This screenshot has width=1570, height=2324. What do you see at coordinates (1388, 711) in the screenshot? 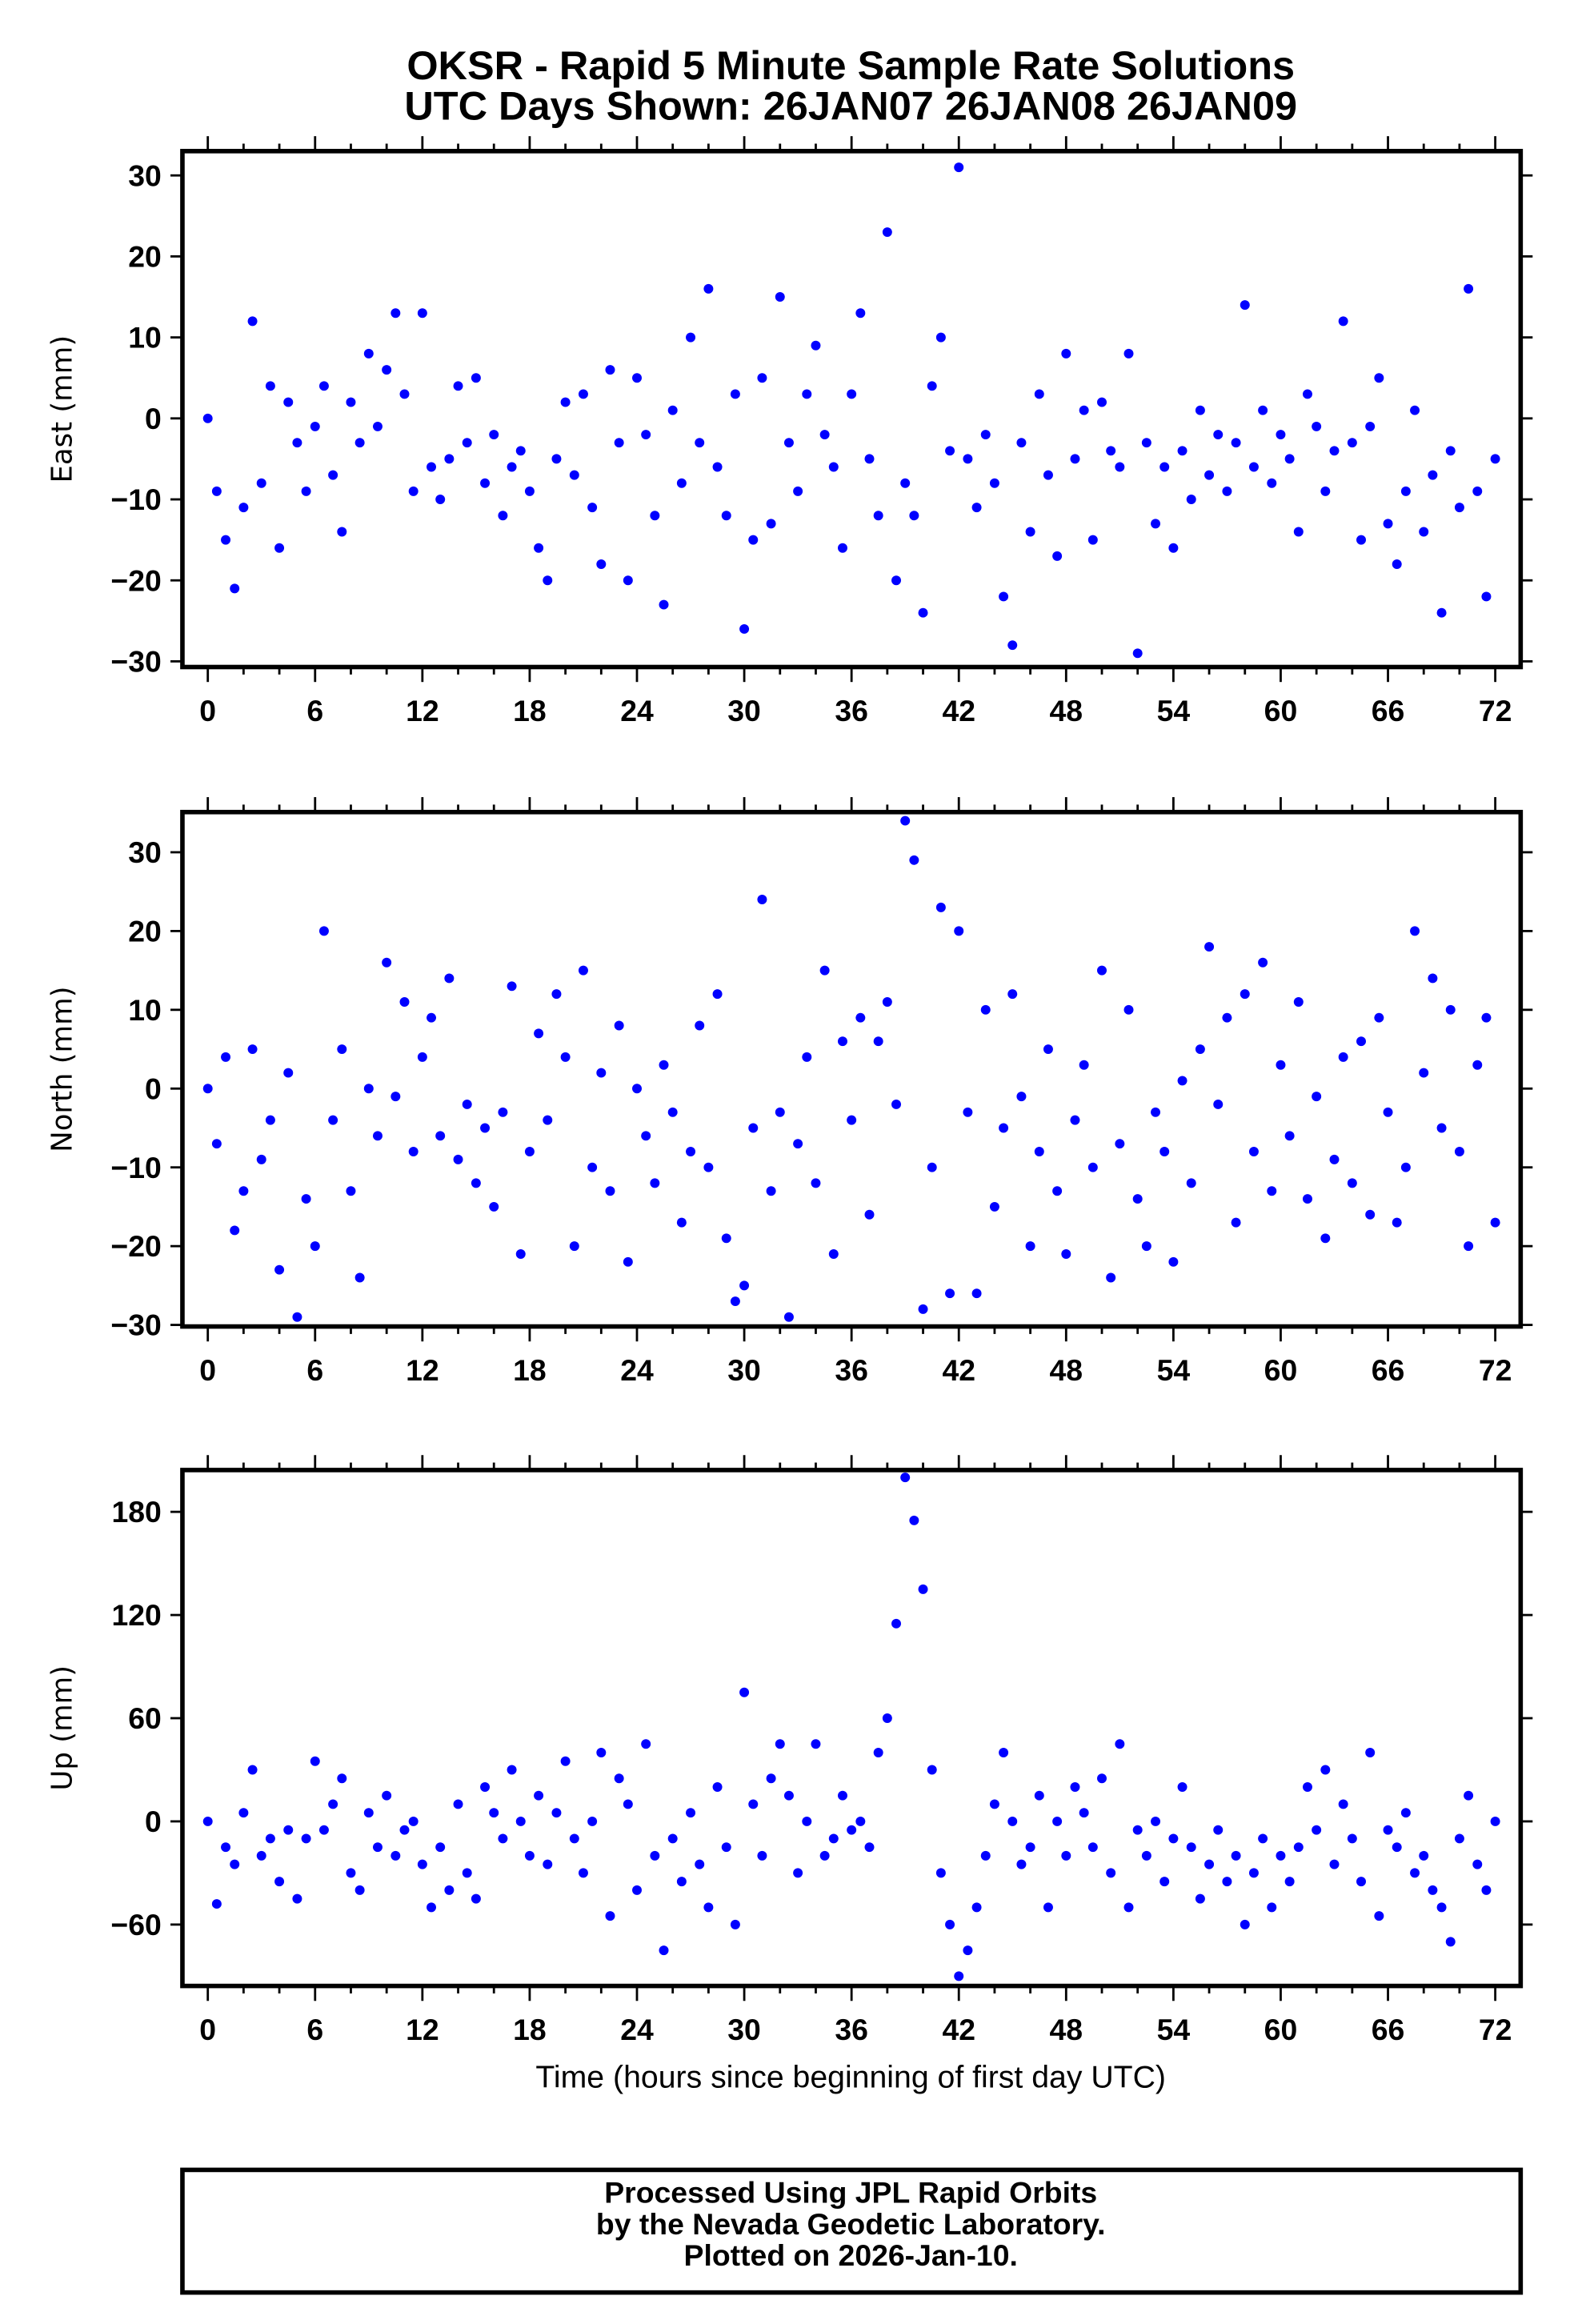
I see `x-tick-label: 66` at bounding box center [1388, 711].